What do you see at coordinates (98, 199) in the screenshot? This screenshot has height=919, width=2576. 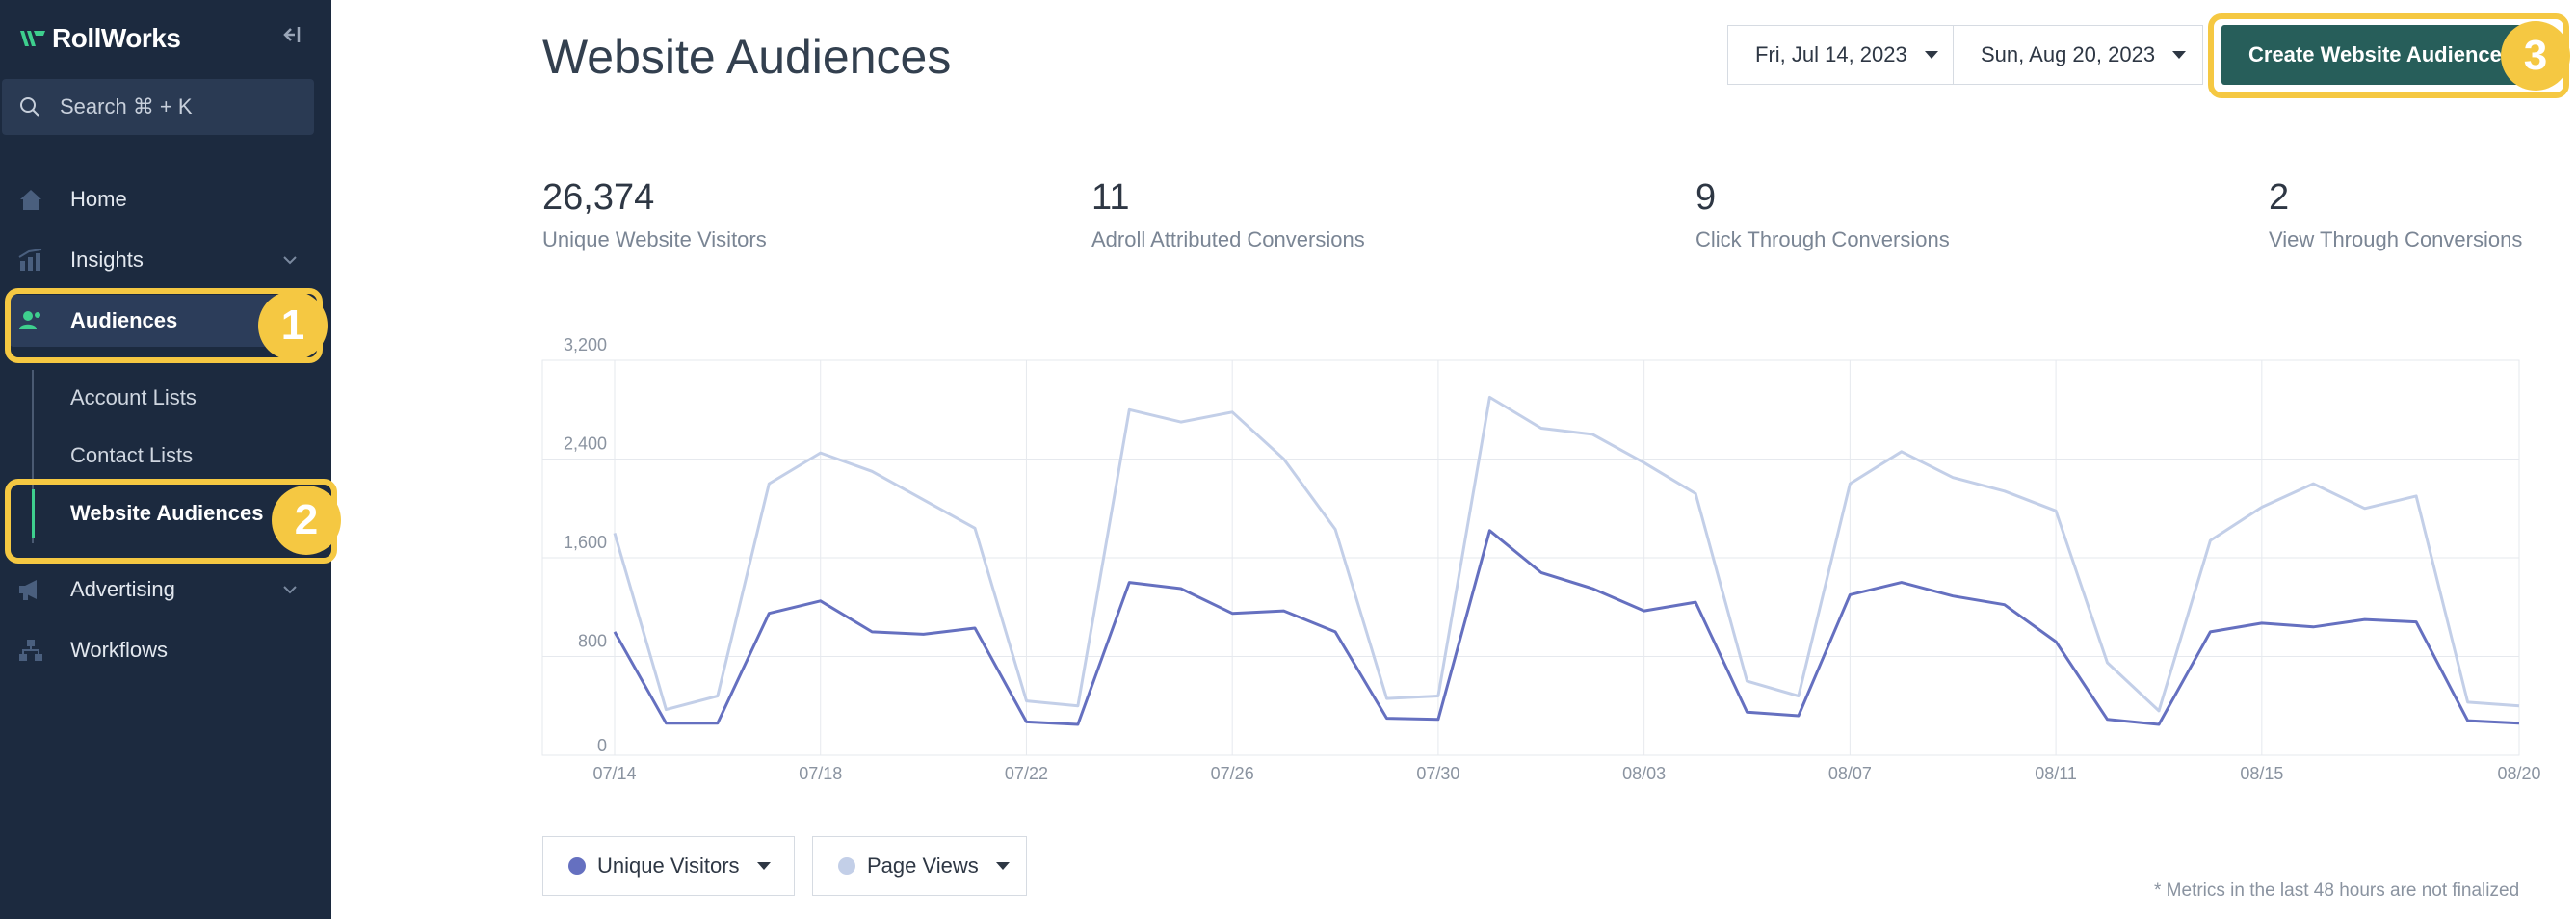 I see `nav-label-home: Home` at bounding box center [98, 199].